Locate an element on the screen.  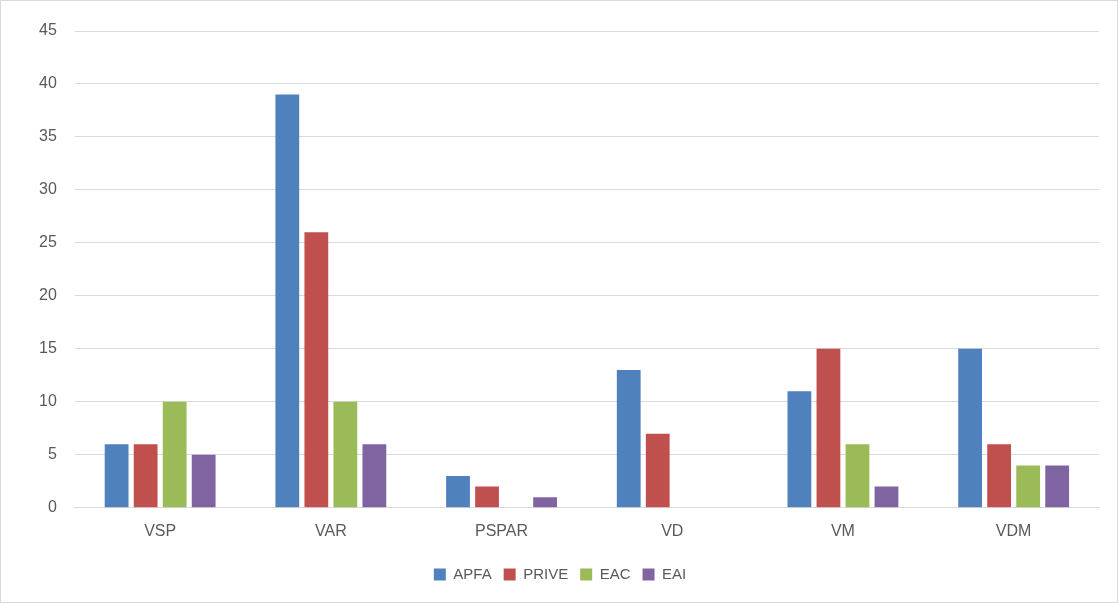
x-tick-label: VSP is located at coordinates (160, 530).